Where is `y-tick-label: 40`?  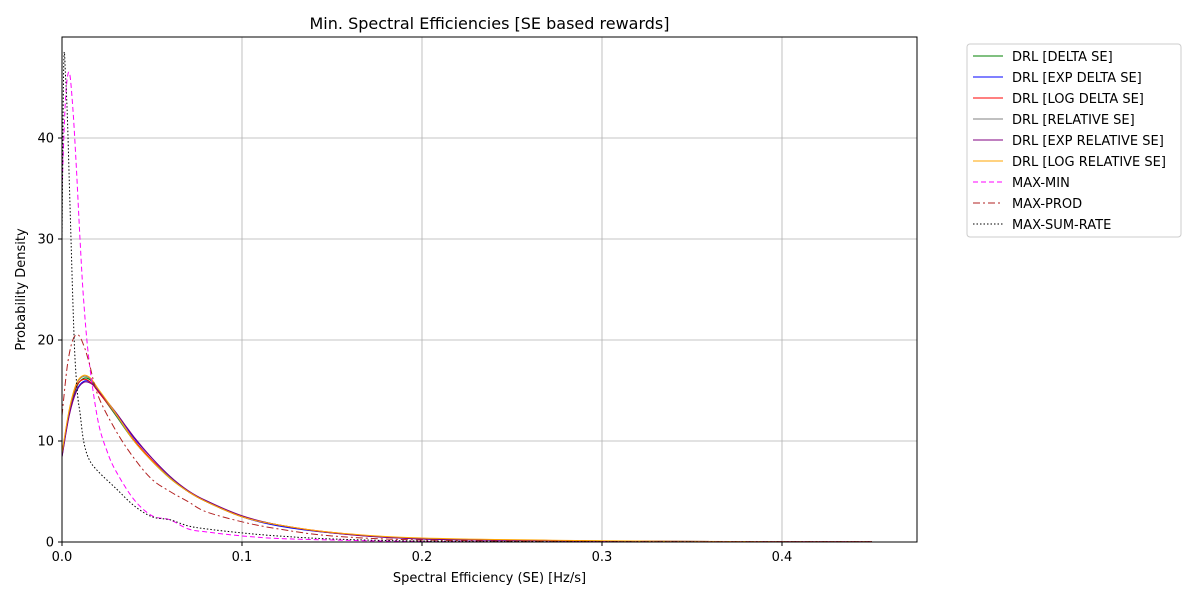
y-tick-label: 40 is located at coordinates (45, 139).